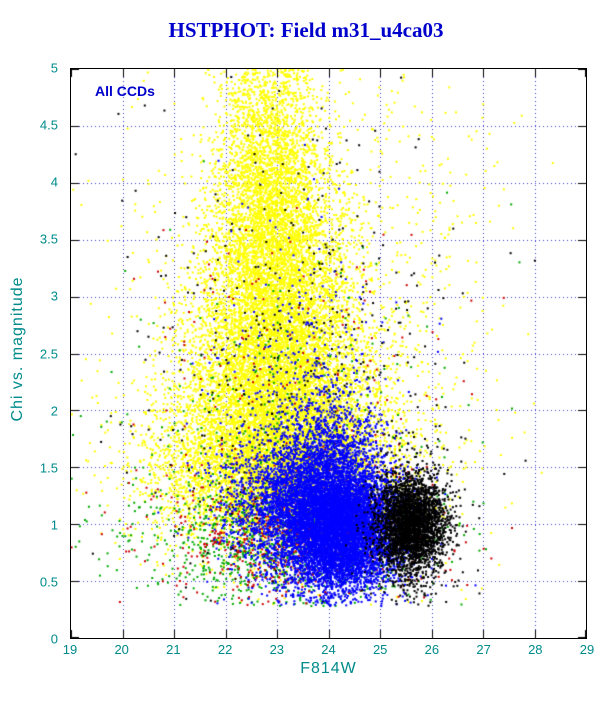 Image resolution: width=612 pixels, height=709 pixels. Describe the element at coordinates (587, 649) in the screenshot. I see `x-tick-label: 29` at that location.